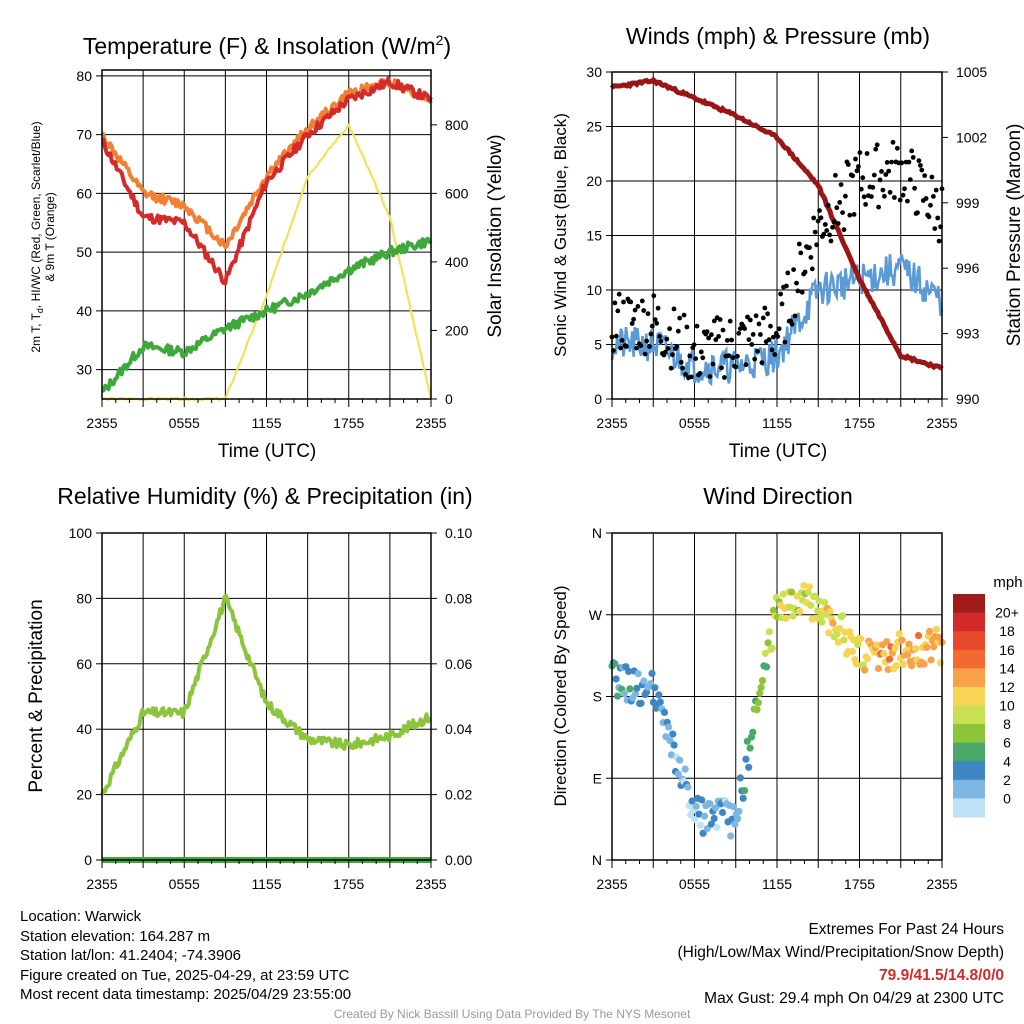 The width and height of the screenshot is (1024, 1024). What do you see at coordinates (84, 598) in the screenshot?
I see `y-tick-label: 80` at bounding box center [84, 598].